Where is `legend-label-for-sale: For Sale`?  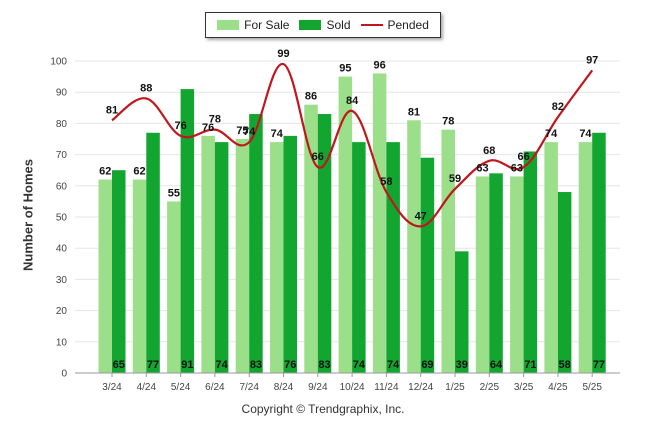 legend-label-for-sale: For Sale is located at coordinates (267, 25).